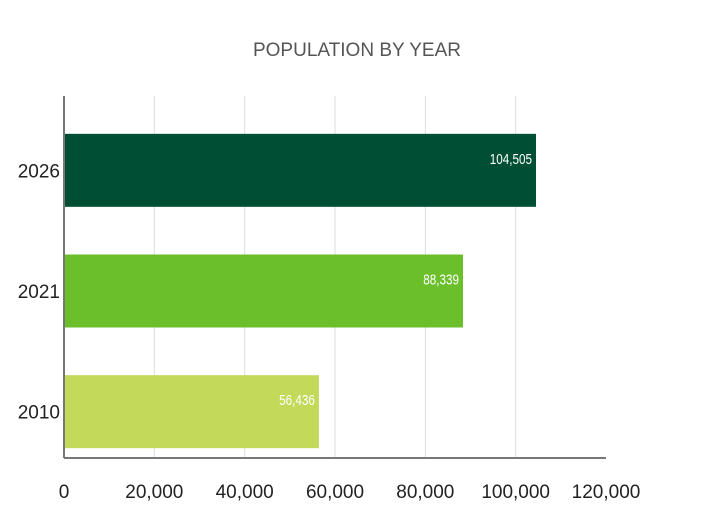  Describe the element at coordinates (511, 158) in the screenshot. I see `data-label-2026: 104,505` at that location.